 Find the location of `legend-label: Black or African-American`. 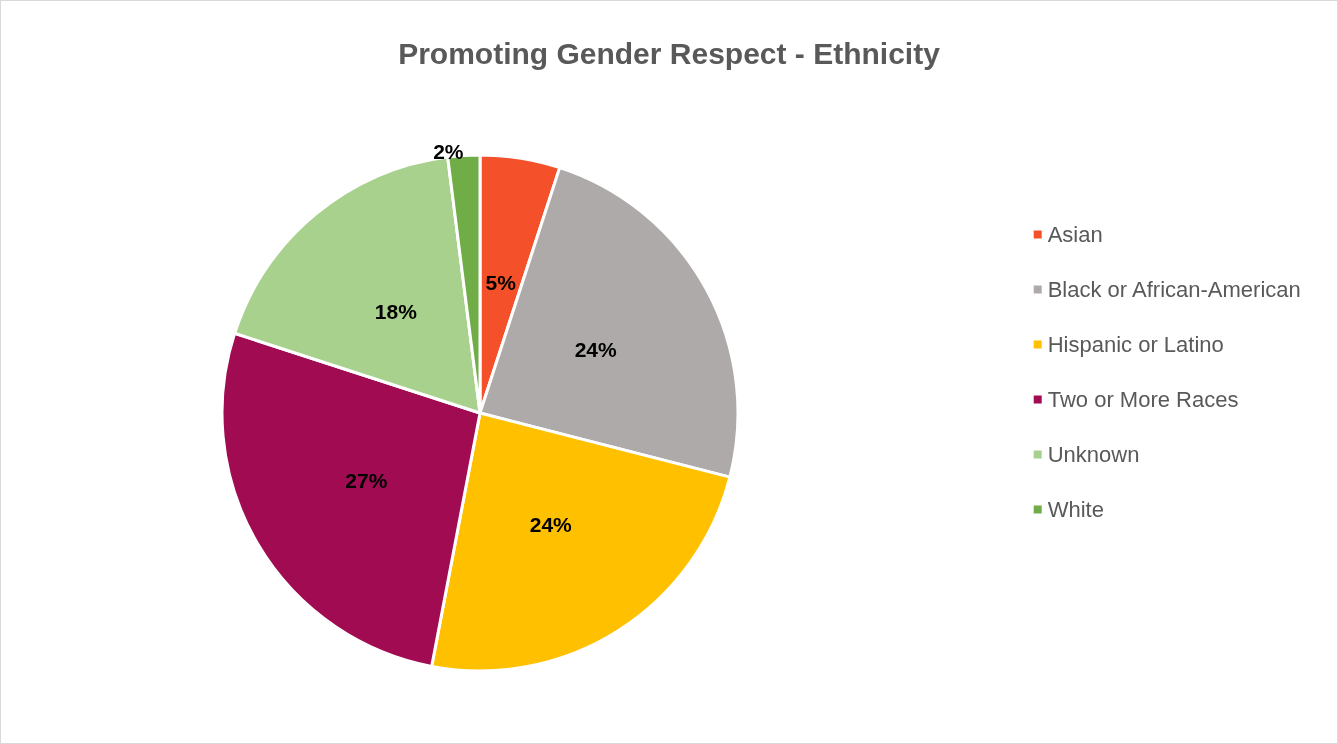

legend-label: Black or African-American is located at coordinates (1174, 289).